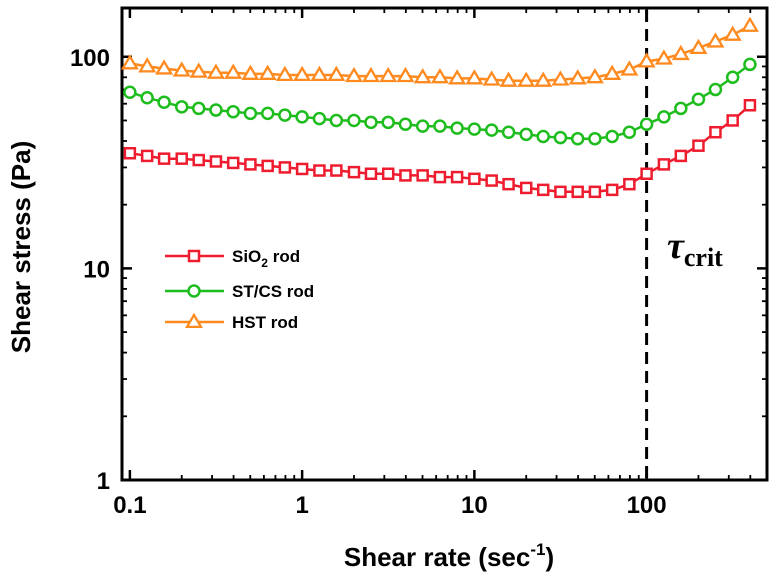  I want to click on y-axis-title: Shear stress (Pa), so click(21, 247).